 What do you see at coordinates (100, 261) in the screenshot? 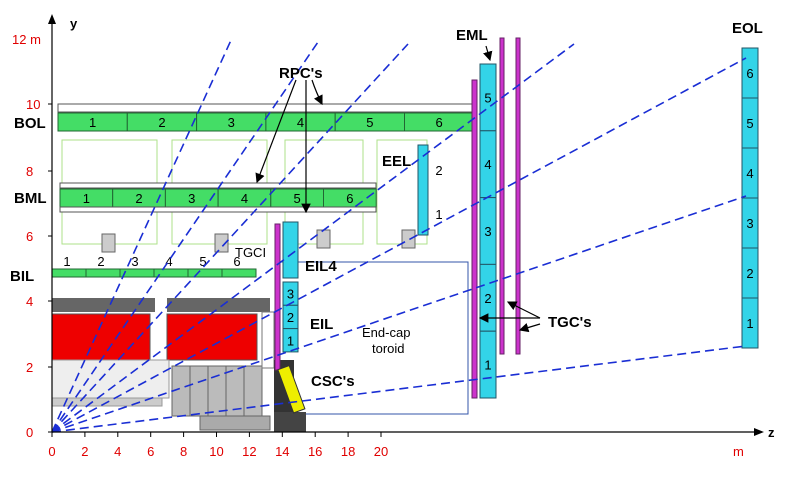
I see `bil-chamber-label: 2` at bounding box center [100, 261].